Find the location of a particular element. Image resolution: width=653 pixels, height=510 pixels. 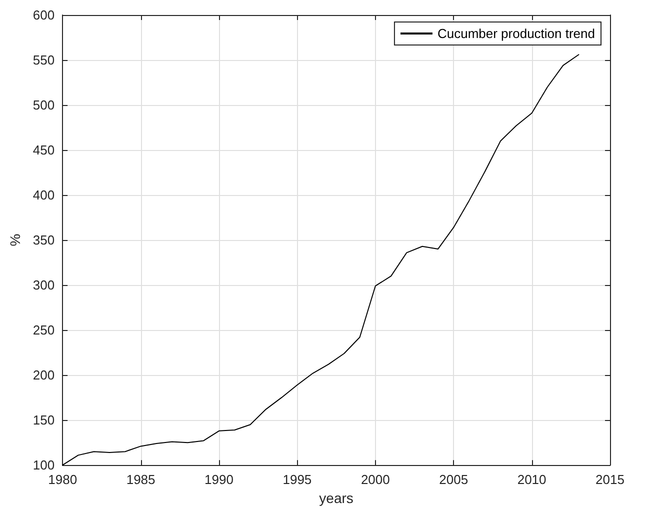

y-tick-label: 500 is located at coordinates (43, 105).